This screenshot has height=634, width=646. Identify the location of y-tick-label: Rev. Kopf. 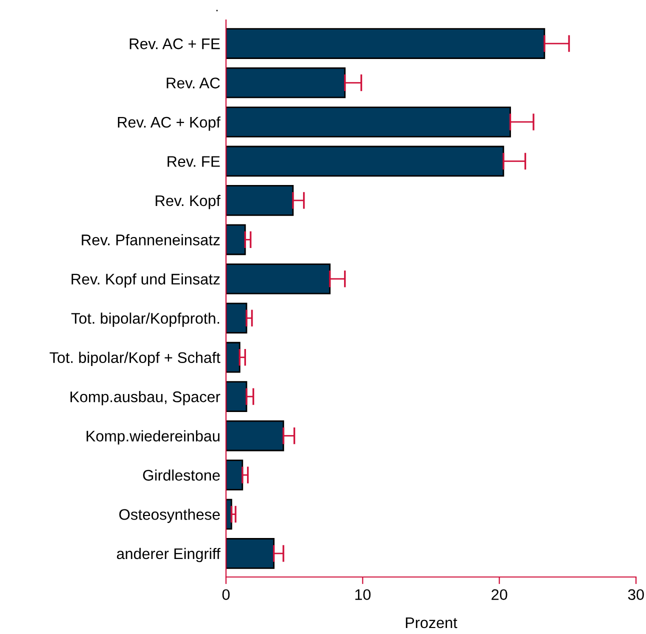
(188, 202).